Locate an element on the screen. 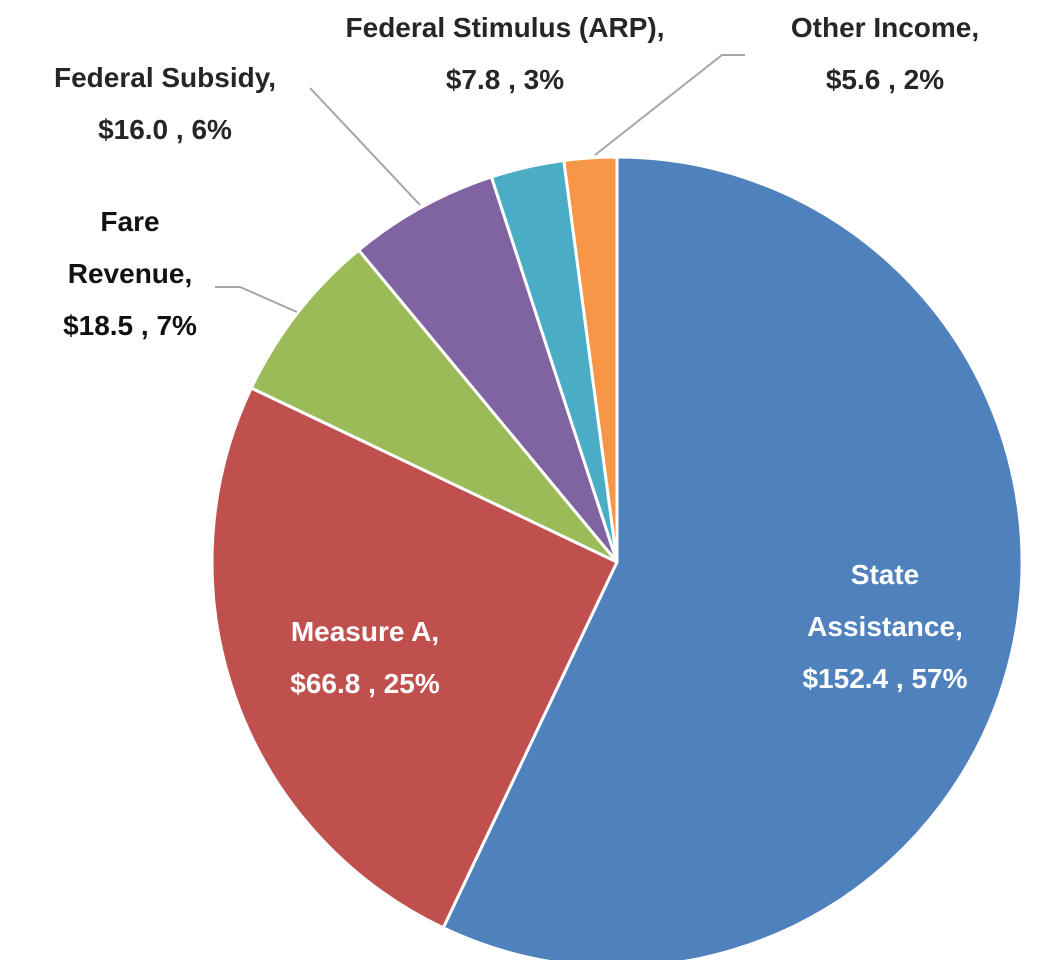  value-label: $66.8 , 25% is located at coordinates (365, 683).